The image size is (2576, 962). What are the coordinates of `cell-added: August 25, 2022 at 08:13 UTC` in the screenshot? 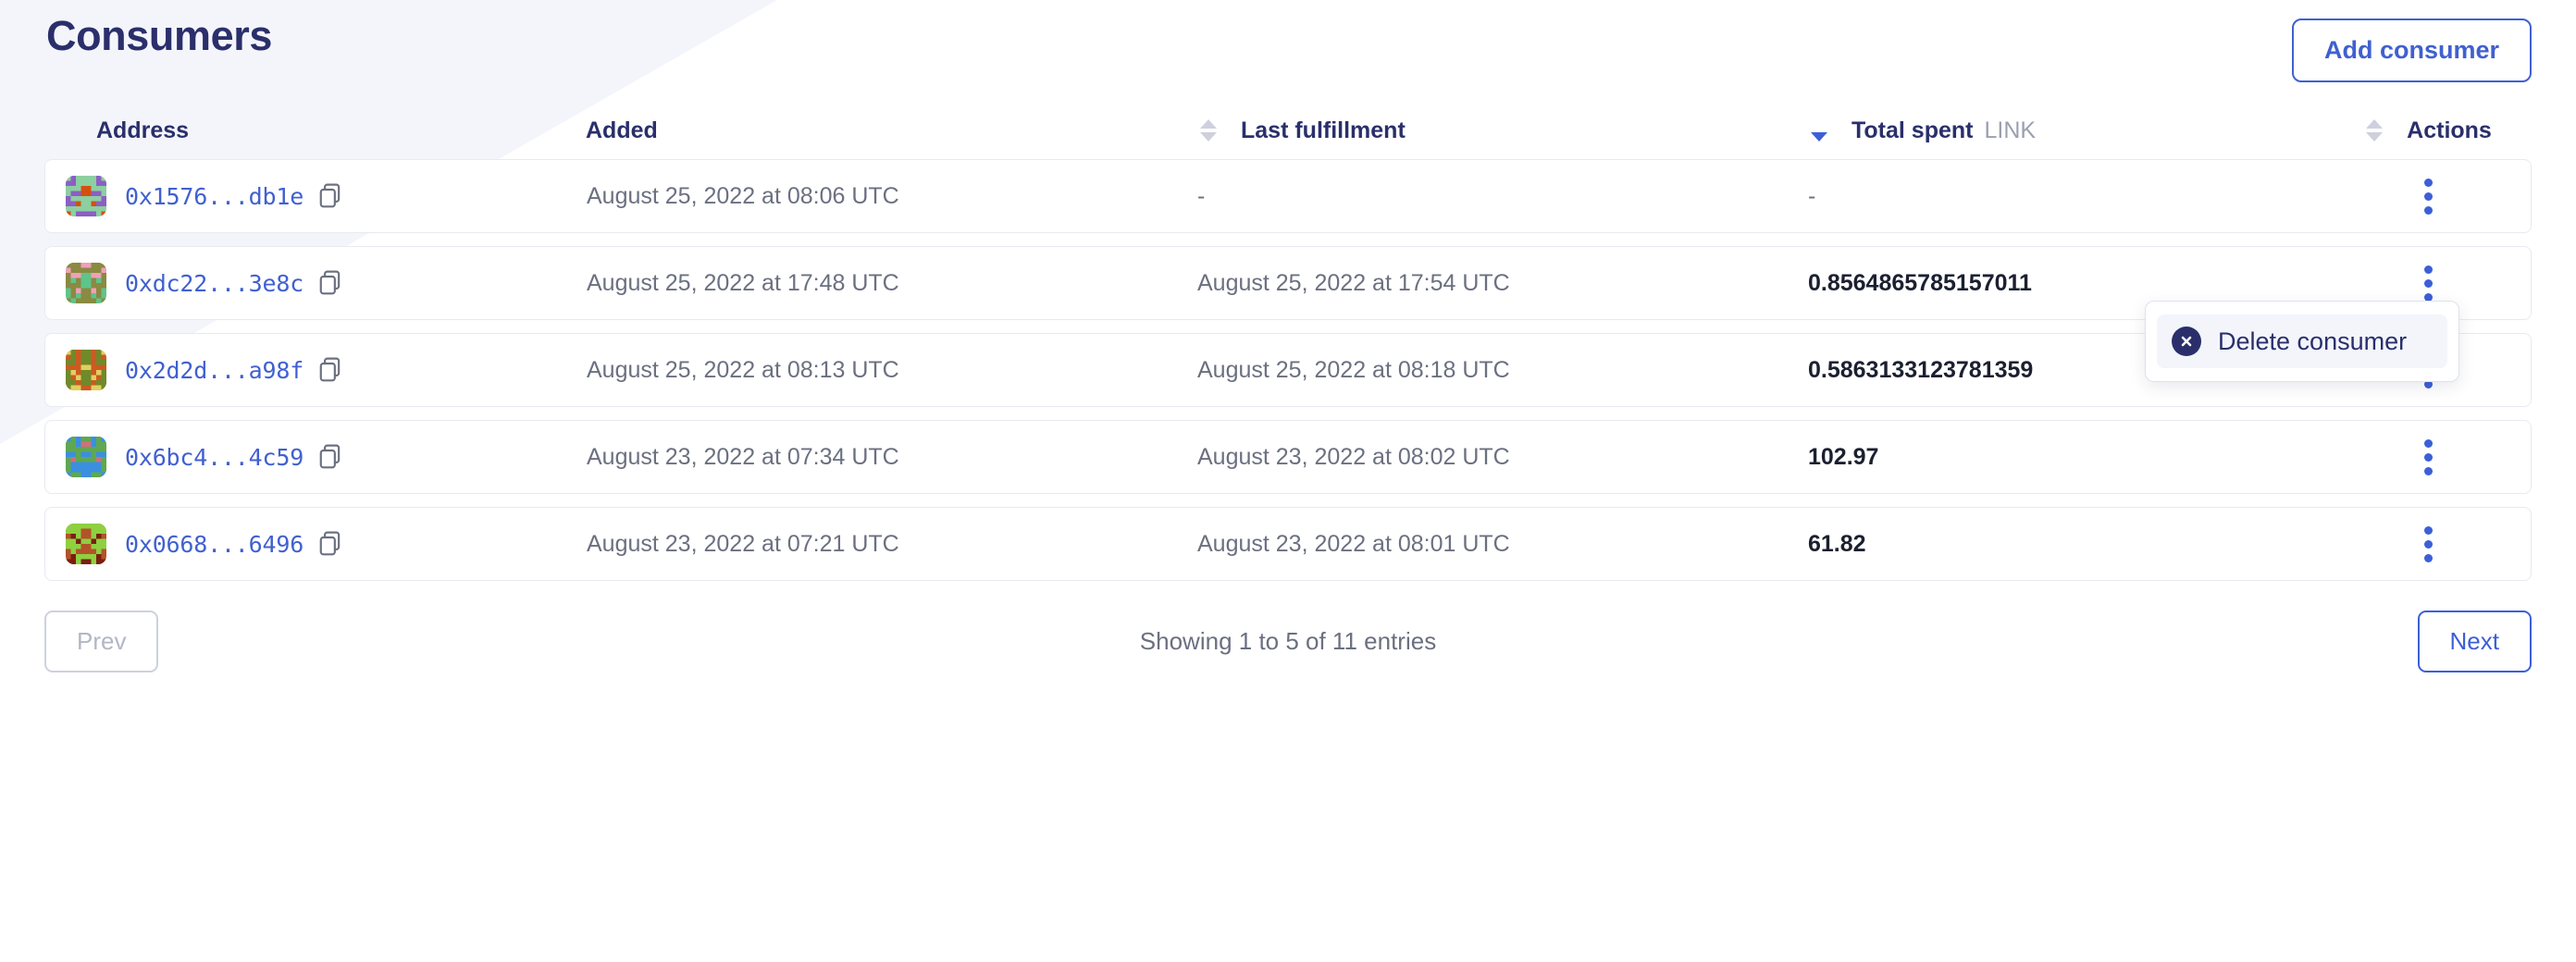 It's located at (892, 371).